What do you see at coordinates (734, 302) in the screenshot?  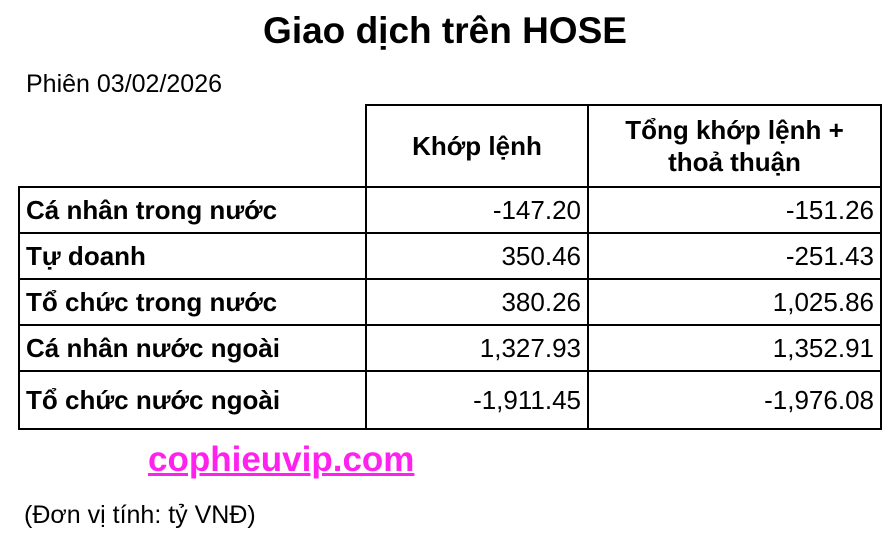 I see `total-value: 1,025.86` at bounding box center [734, 302].